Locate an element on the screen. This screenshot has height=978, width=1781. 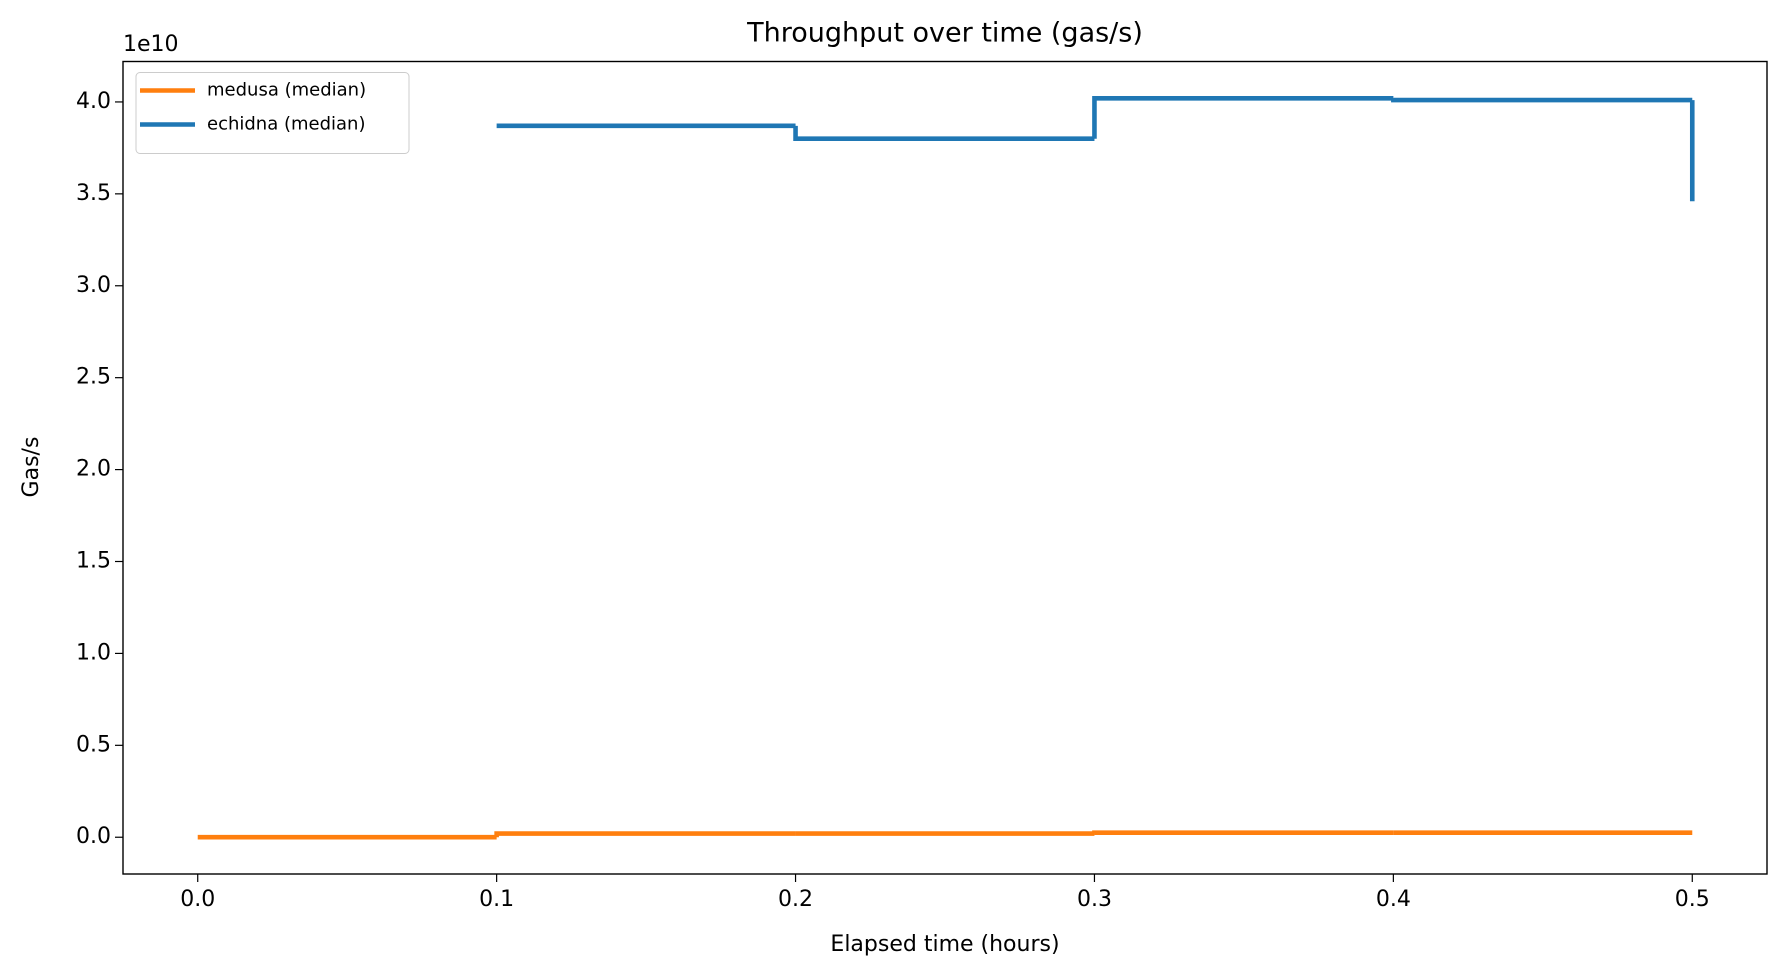
chart-title: Throughput over time (gas/s) is located at coordinates (944, 33).